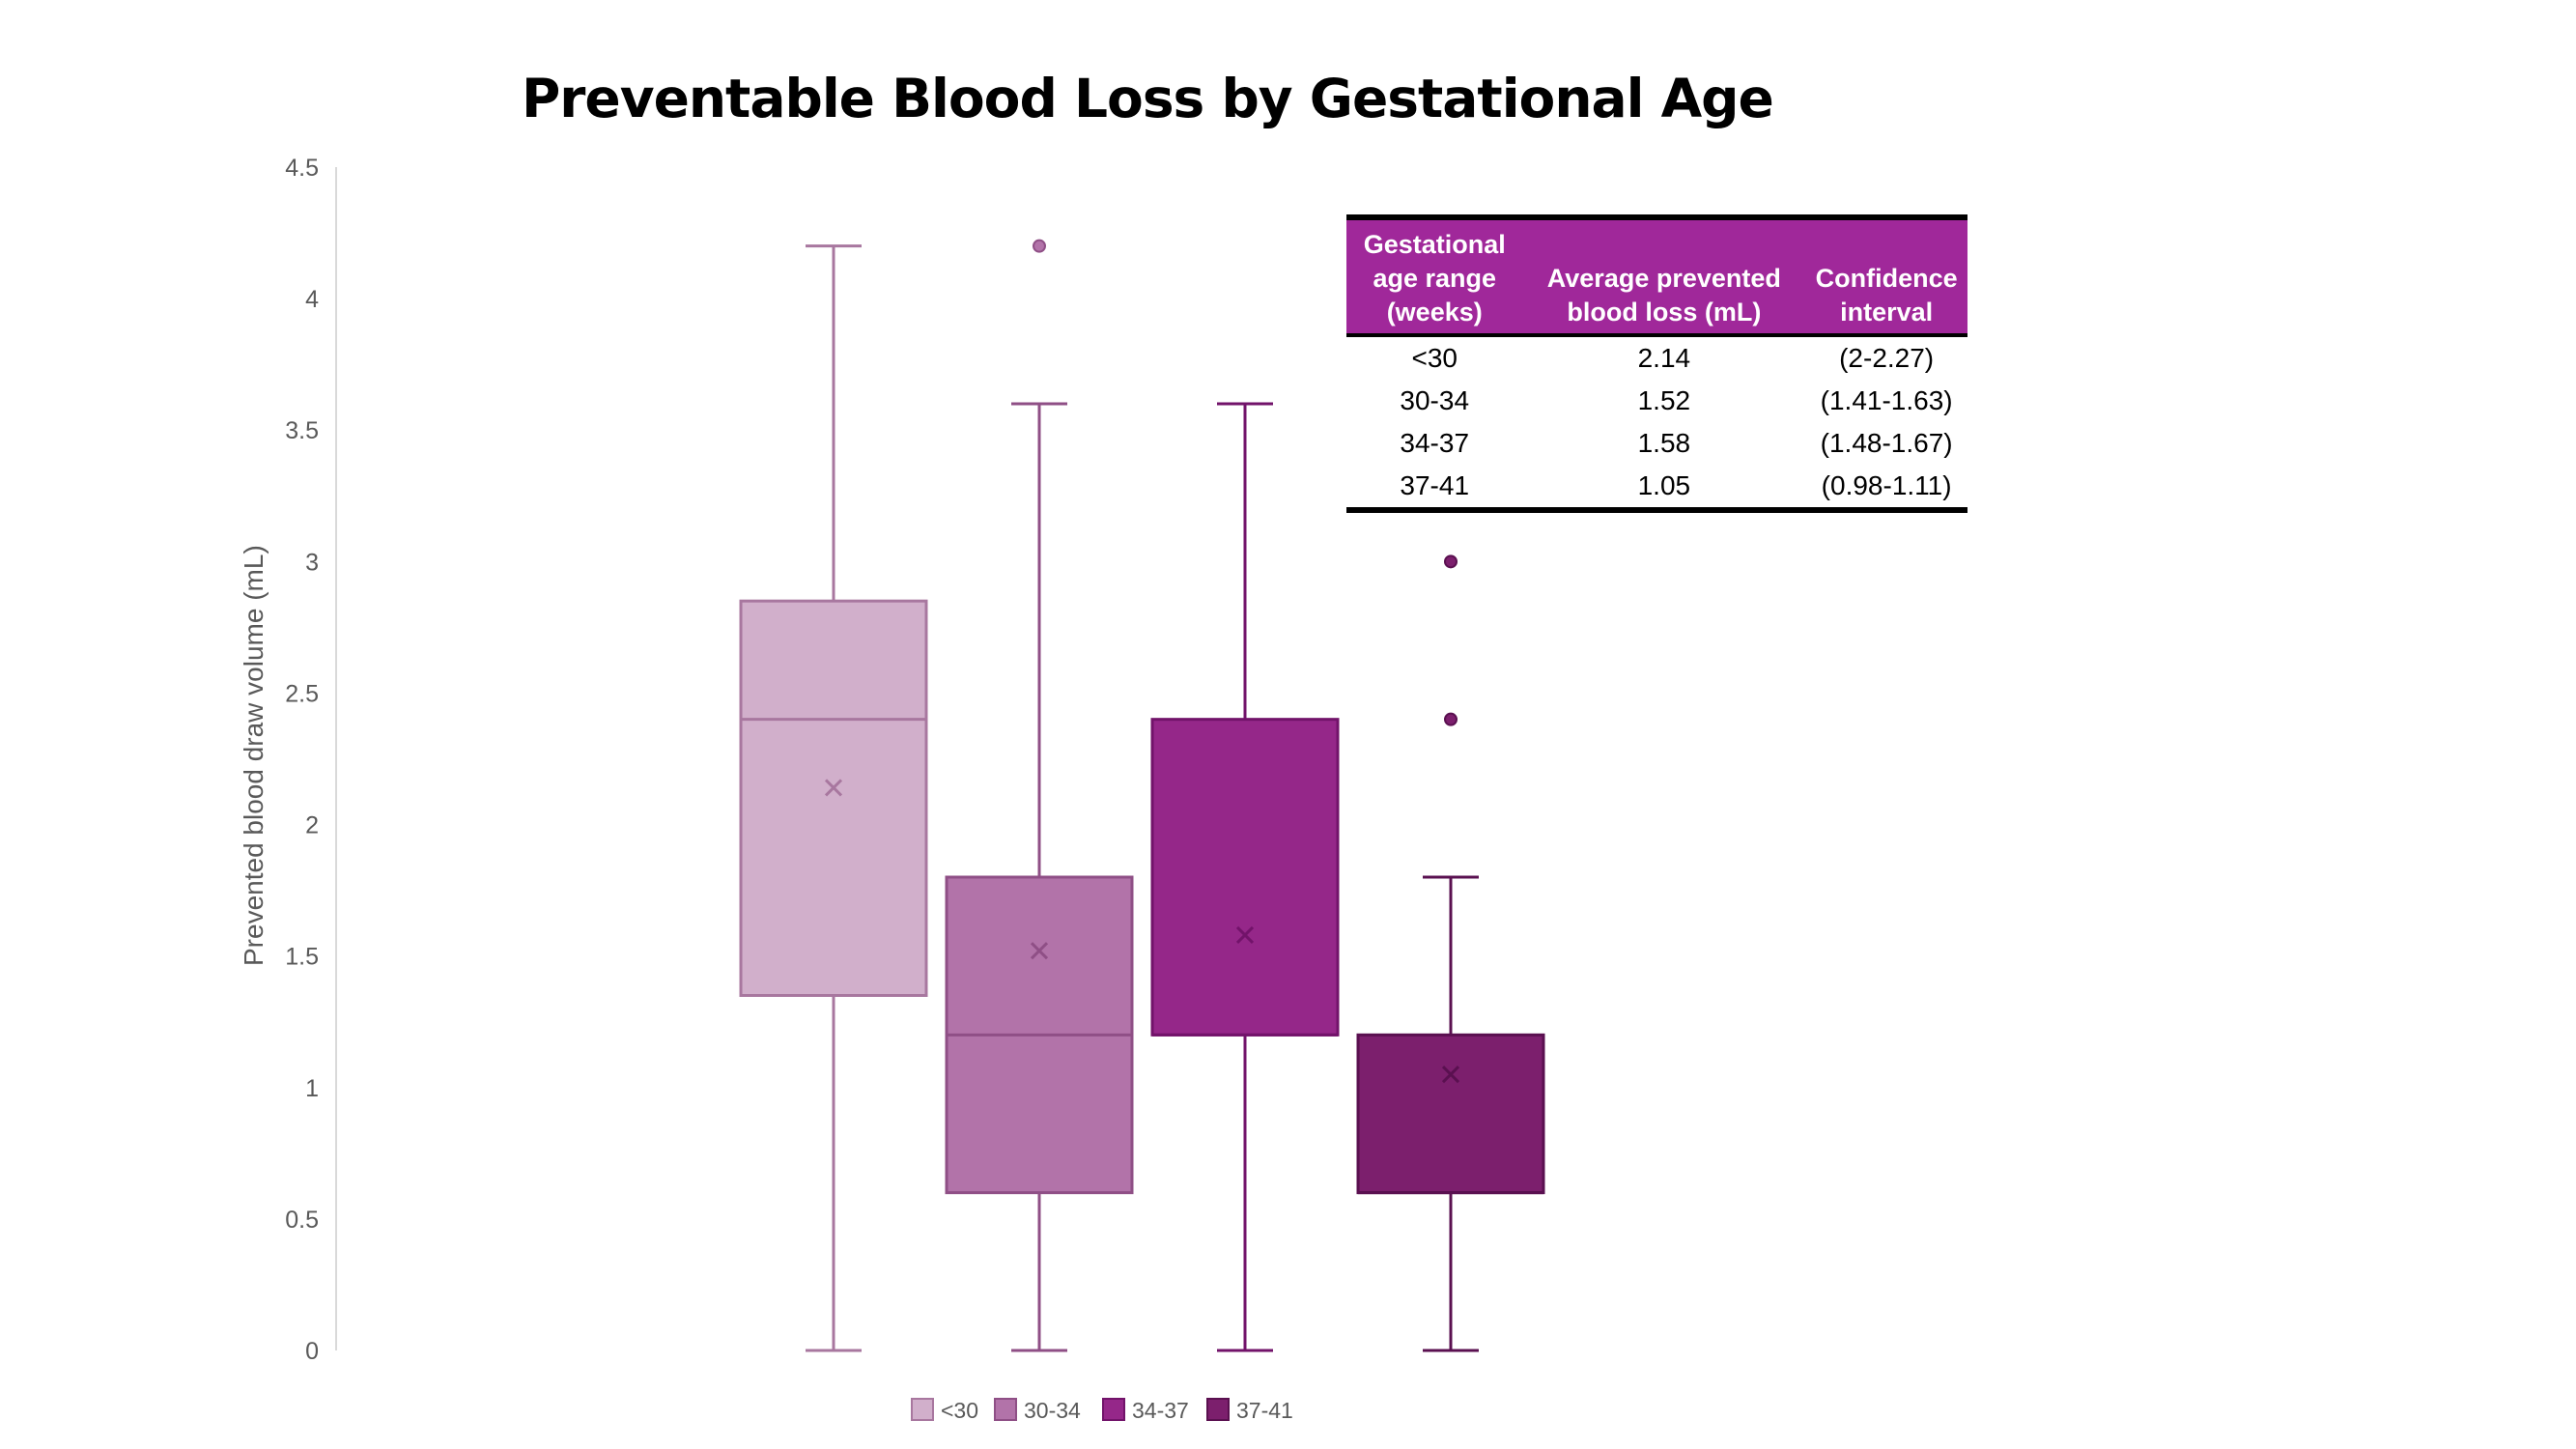  I want to click on y-tick-label: 2.5, so click(302, 693).